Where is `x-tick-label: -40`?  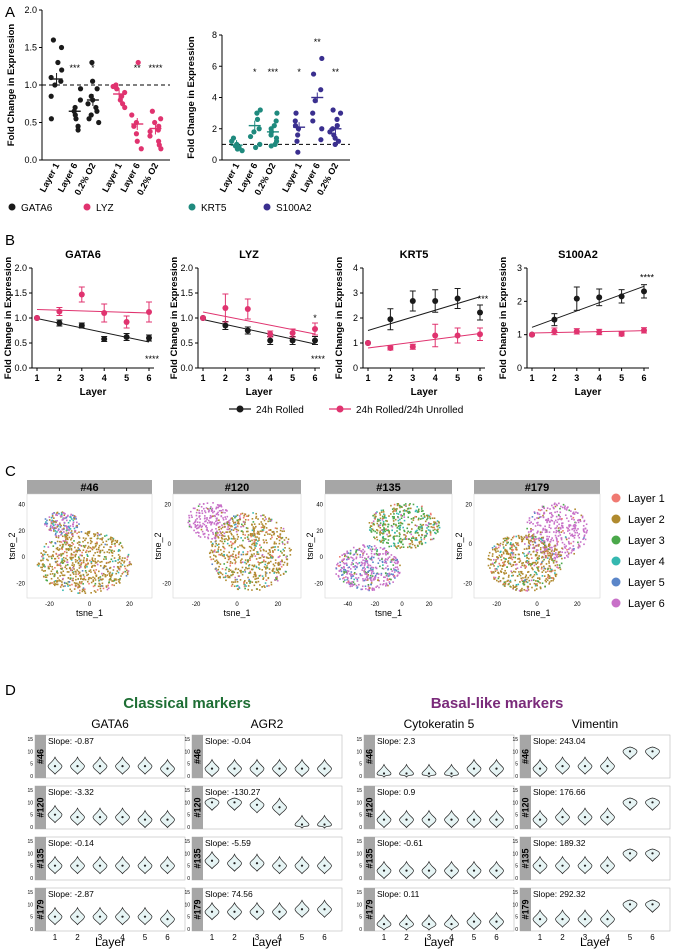 x-tick-label: -40 is located at coordinates (348, 605).